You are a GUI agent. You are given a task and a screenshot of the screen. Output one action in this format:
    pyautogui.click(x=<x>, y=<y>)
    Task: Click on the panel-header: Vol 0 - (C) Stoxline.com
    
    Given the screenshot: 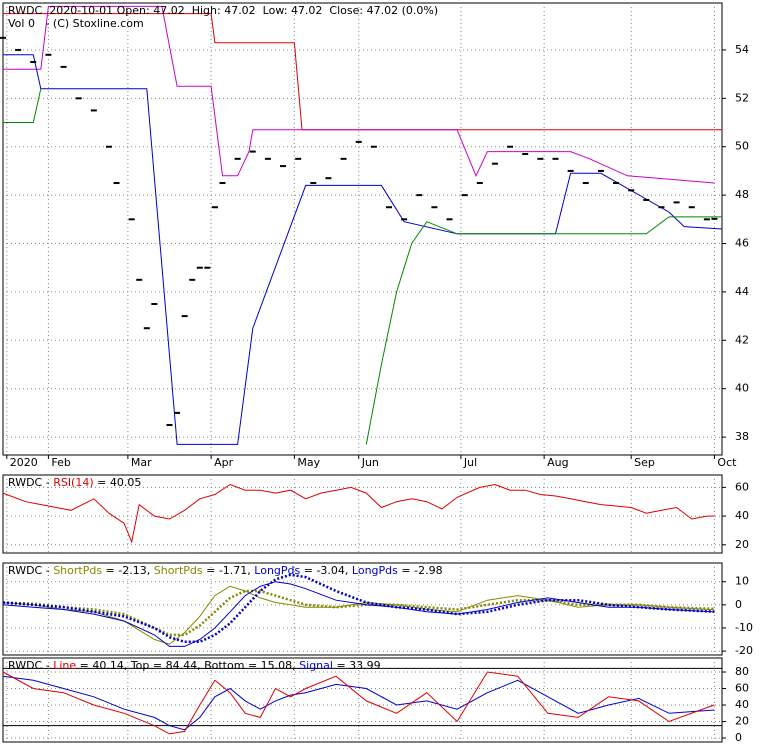 What is the action you would take?
    pyautogui.click(x=76, y=23)
    